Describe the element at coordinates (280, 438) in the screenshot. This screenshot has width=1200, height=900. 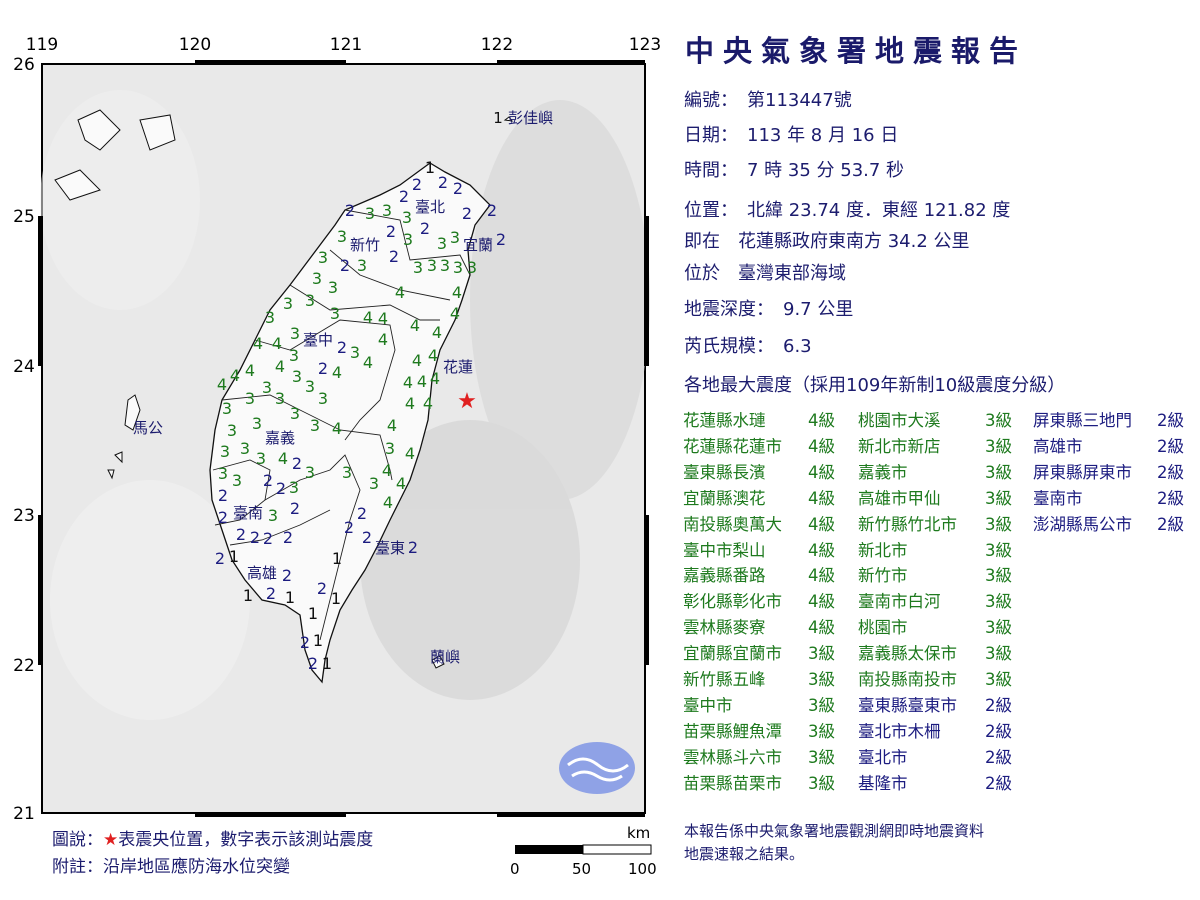
I see `place-label: 嘉義` at that location.